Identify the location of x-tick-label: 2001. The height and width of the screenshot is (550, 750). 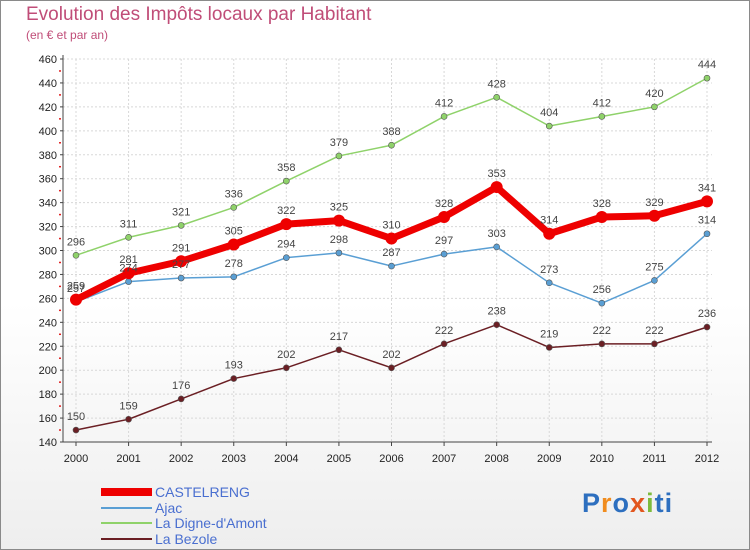
(128, 459).